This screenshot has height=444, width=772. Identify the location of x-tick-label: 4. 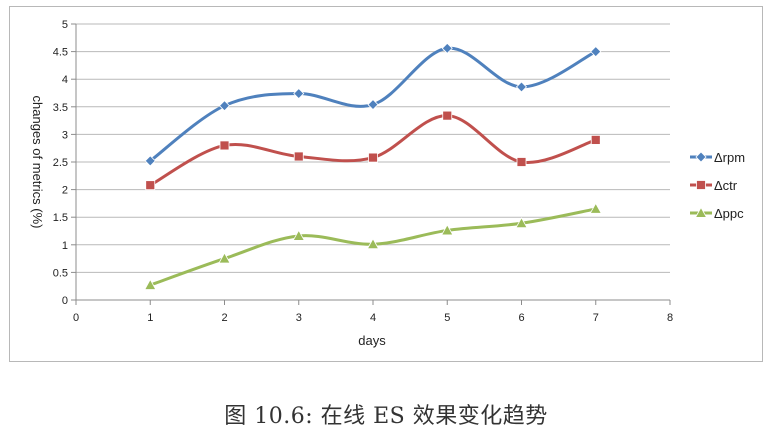
(373, 318).